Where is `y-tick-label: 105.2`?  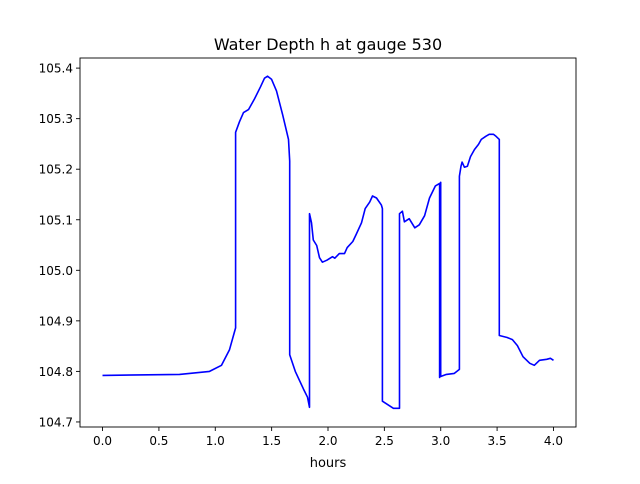 y-tick-label: 105.2 is located at coordinates (56, 170).